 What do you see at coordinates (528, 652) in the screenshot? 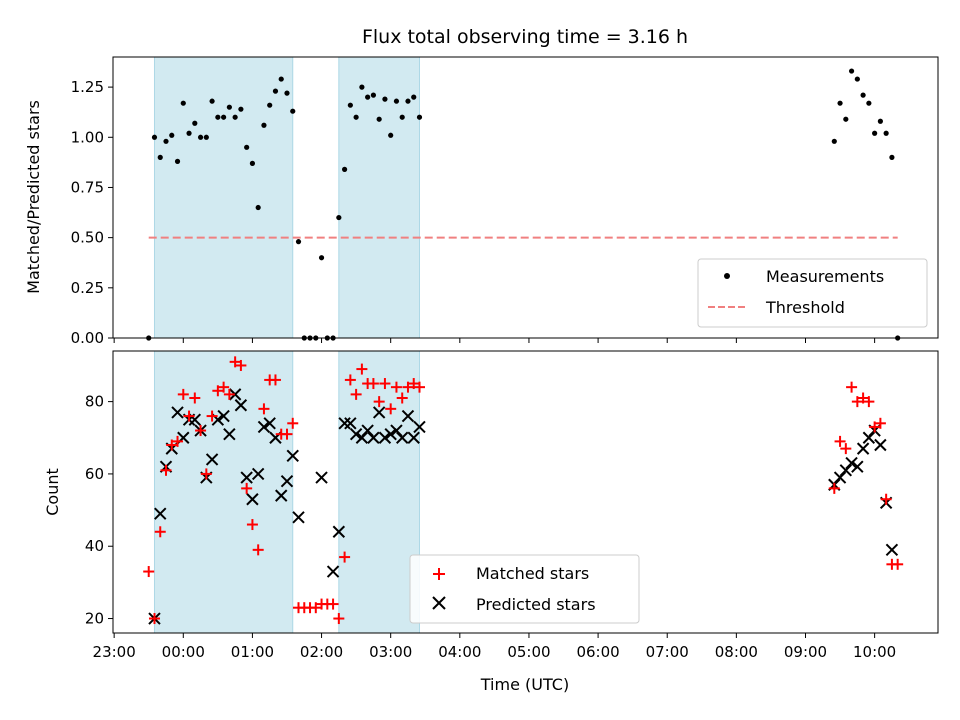
I see `x-tick-label: 05:00` at bounding box center [528, 652].